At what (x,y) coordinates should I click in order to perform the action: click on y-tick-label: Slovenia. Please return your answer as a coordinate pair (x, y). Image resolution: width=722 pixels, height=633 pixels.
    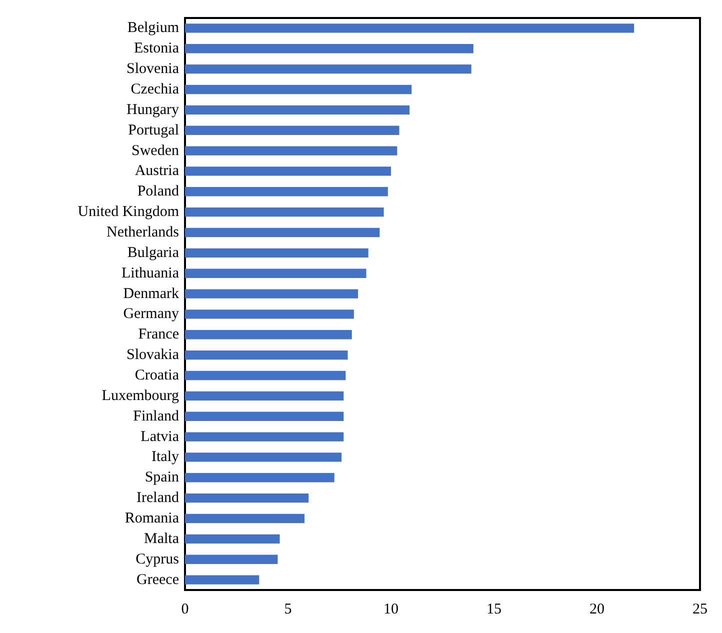
    Looking at the image, I should click on (153, 69).